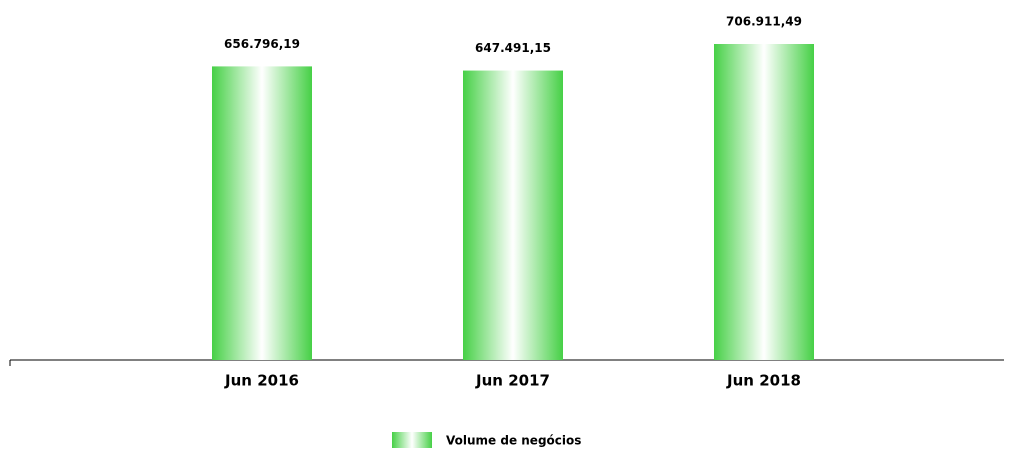 The height and width of the screenshot is (454, 1014). What do you see at coordinates (262, 44) in the screenshot?
I see `data-label: 656.796,19` at bounding box center [262, 44].